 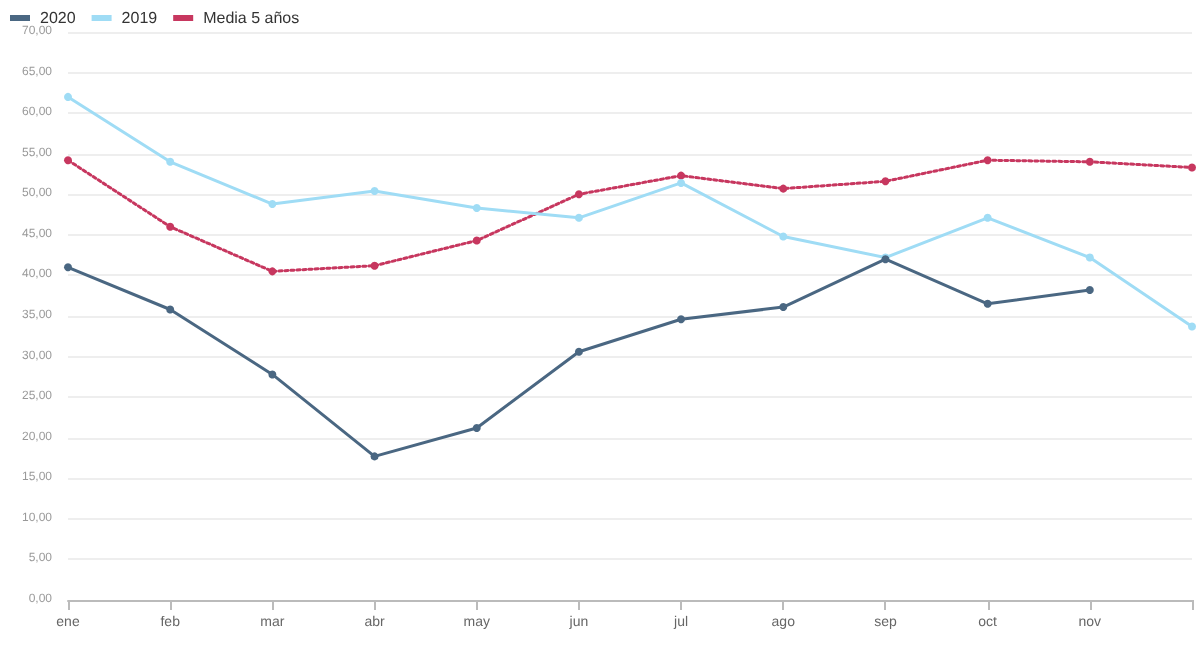 I want to click on legend-label: Media 5 años, so click(x=251, y=18).